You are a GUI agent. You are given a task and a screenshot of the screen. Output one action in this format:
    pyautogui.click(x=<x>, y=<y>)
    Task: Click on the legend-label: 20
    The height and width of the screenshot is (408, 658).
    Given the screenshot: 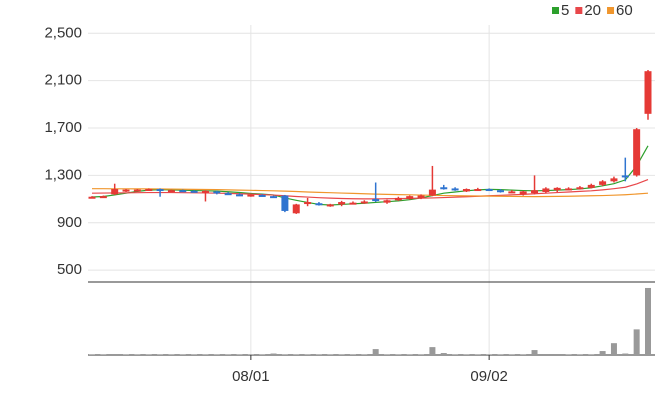 What is the action you would take?
    pyautogui.click(x=592, y=10)
    